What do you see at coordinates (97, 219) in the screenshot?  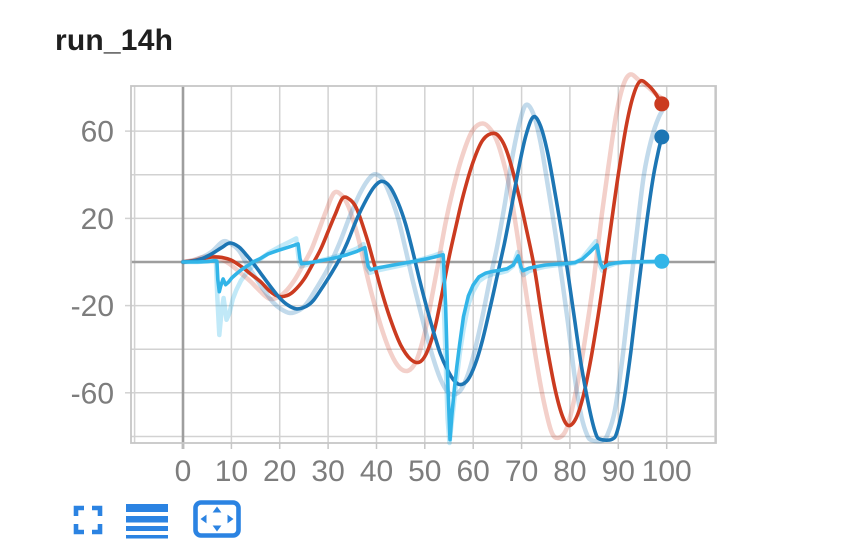 I see `y-tick-label: 20` at bounding box center [97, 219].